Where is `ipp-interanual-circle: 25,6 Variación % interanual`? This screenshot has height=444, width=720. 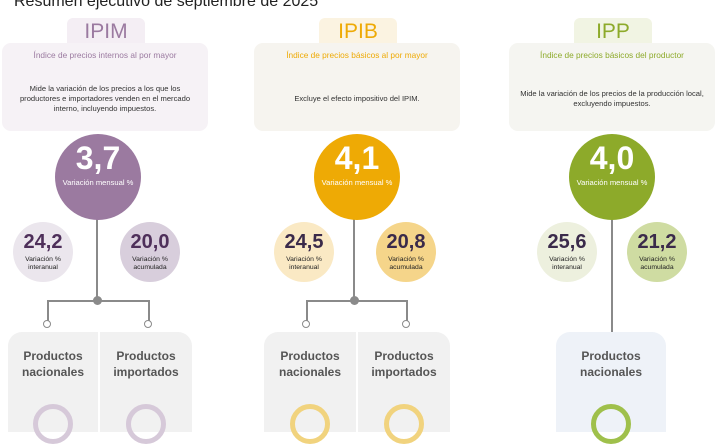 ipp-interanual-circle: 25,6 Variación % interanual is located at coordinates (567, 252).